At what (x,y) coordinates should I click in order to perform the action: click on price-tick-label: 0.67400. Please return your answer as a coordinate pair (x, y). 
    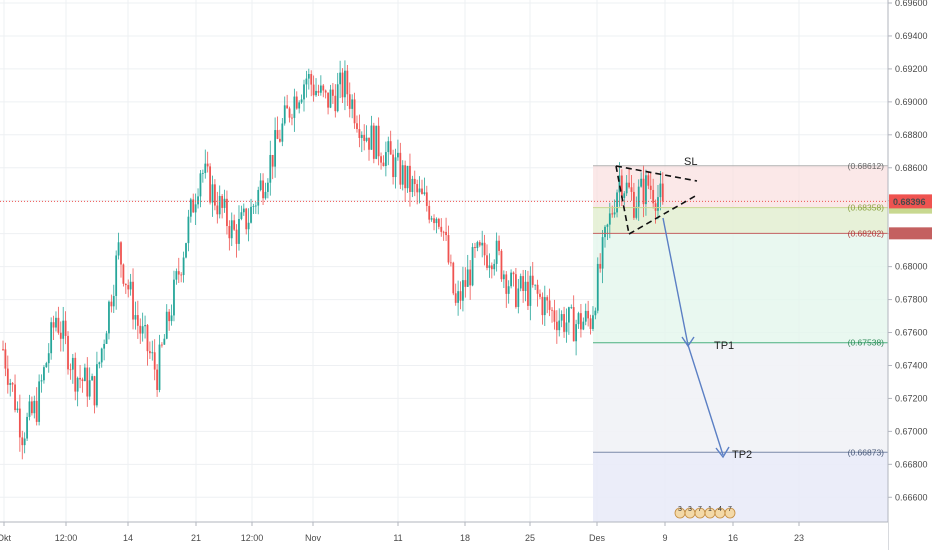
    Looking at the image, I should click on (911, 365).